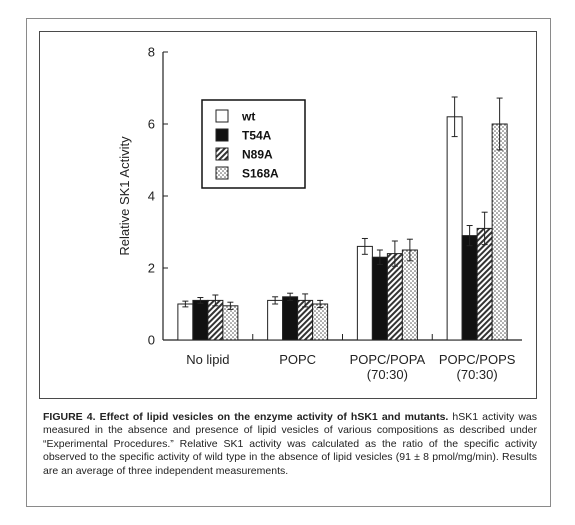  I want to click on y-tick-label: 8, so click(151, 52).